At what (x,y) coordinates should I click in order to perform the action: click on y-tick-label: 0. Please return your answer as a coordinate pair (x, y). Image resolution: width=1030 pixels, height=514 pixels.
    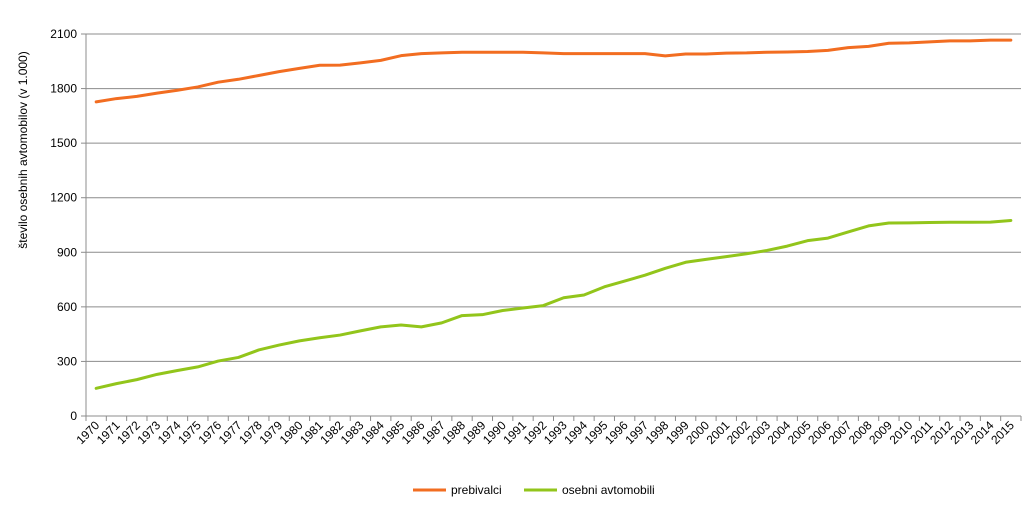
    Looking at the image, I should click on (73, 416).